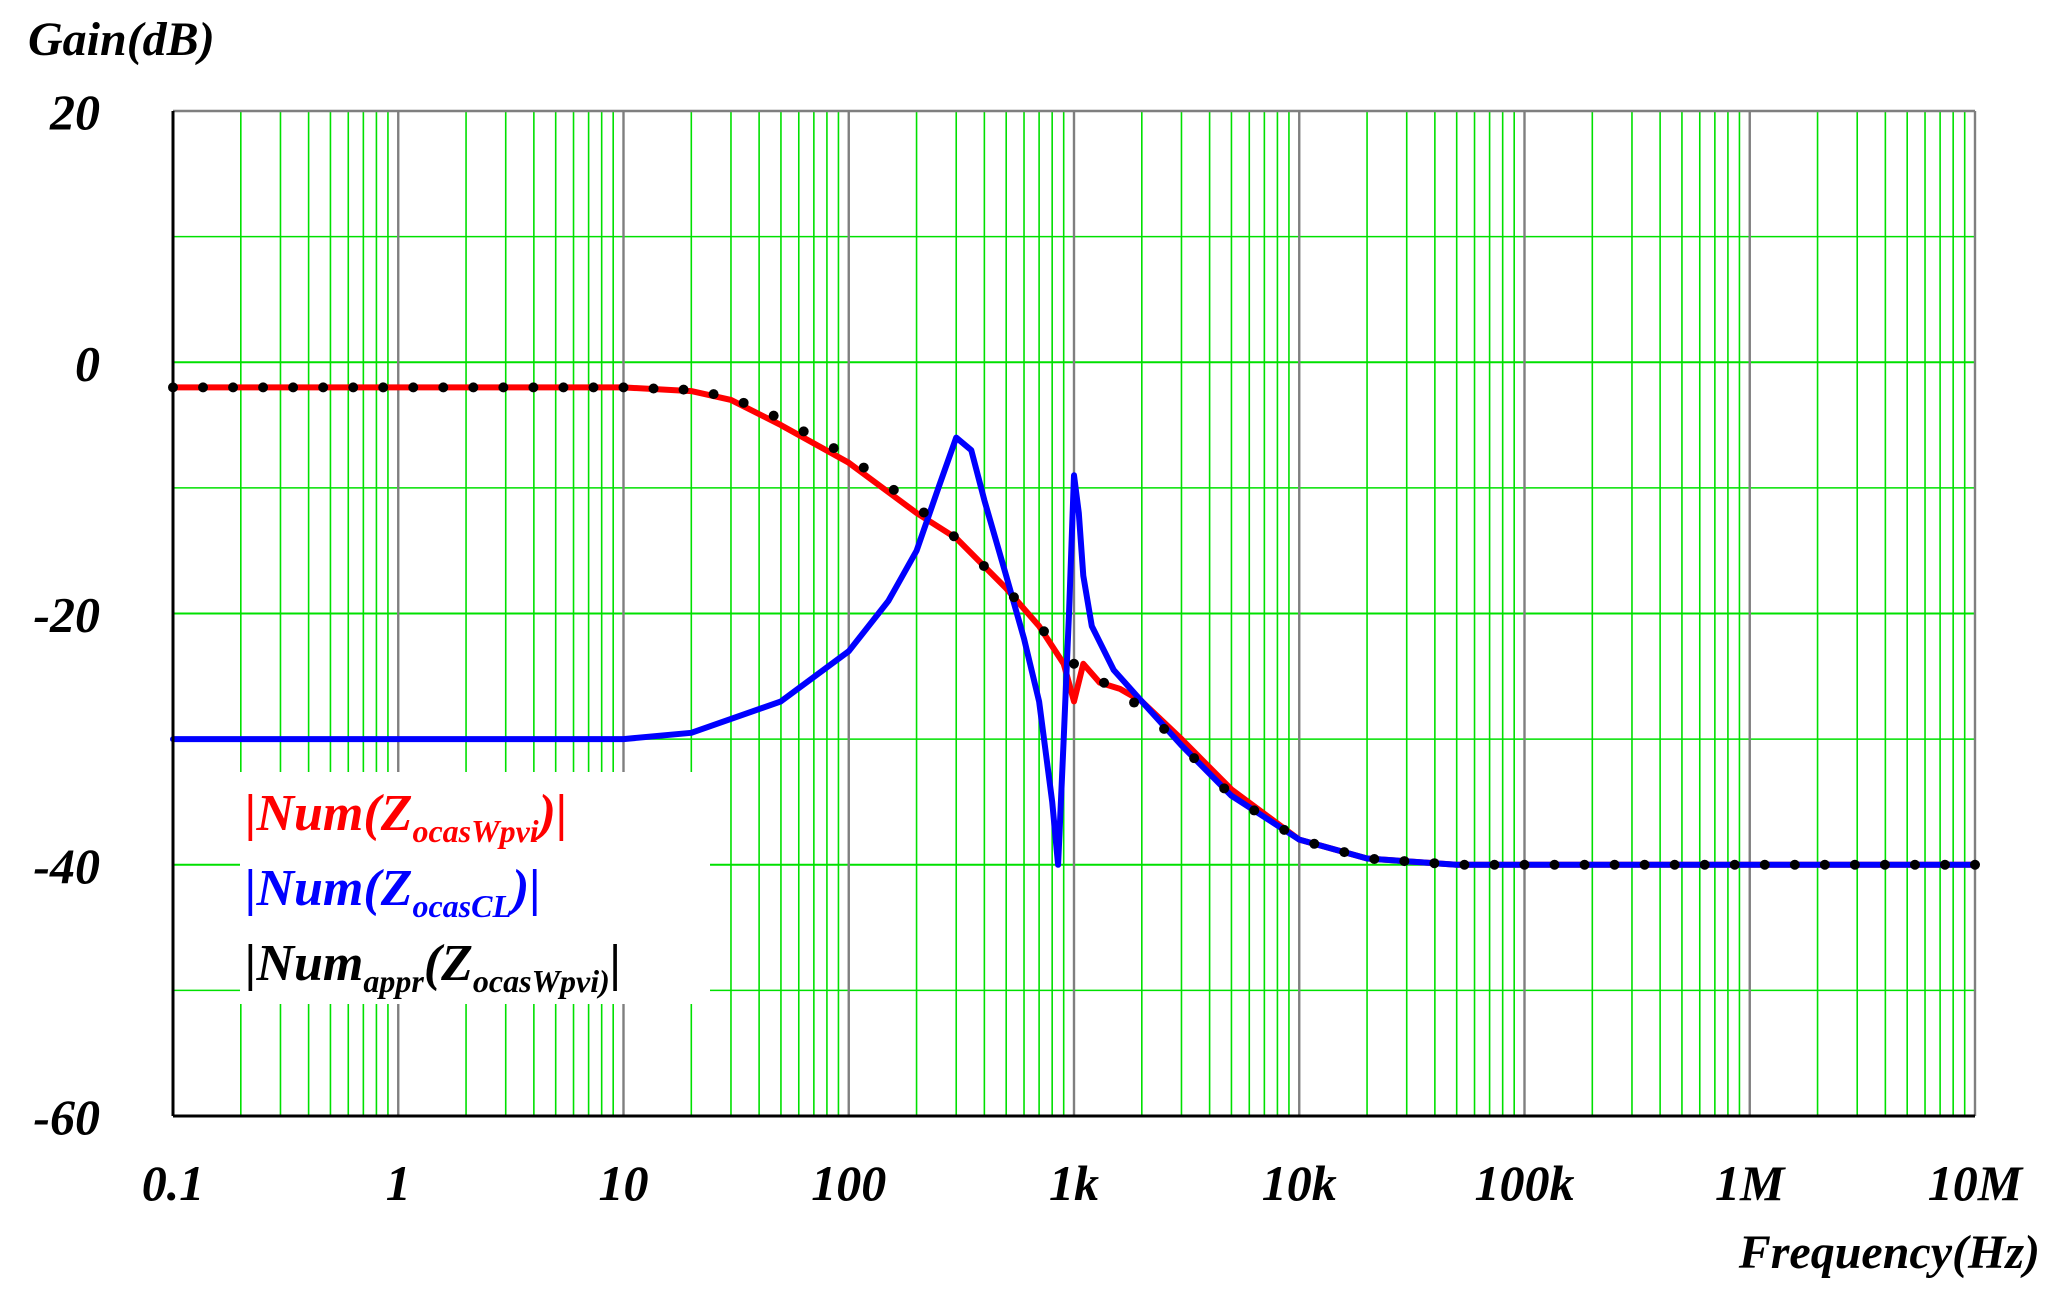 This screenshot has height=1304, width=2060. I want to click on x-tick-label: 0.1, so click(173, 1183).